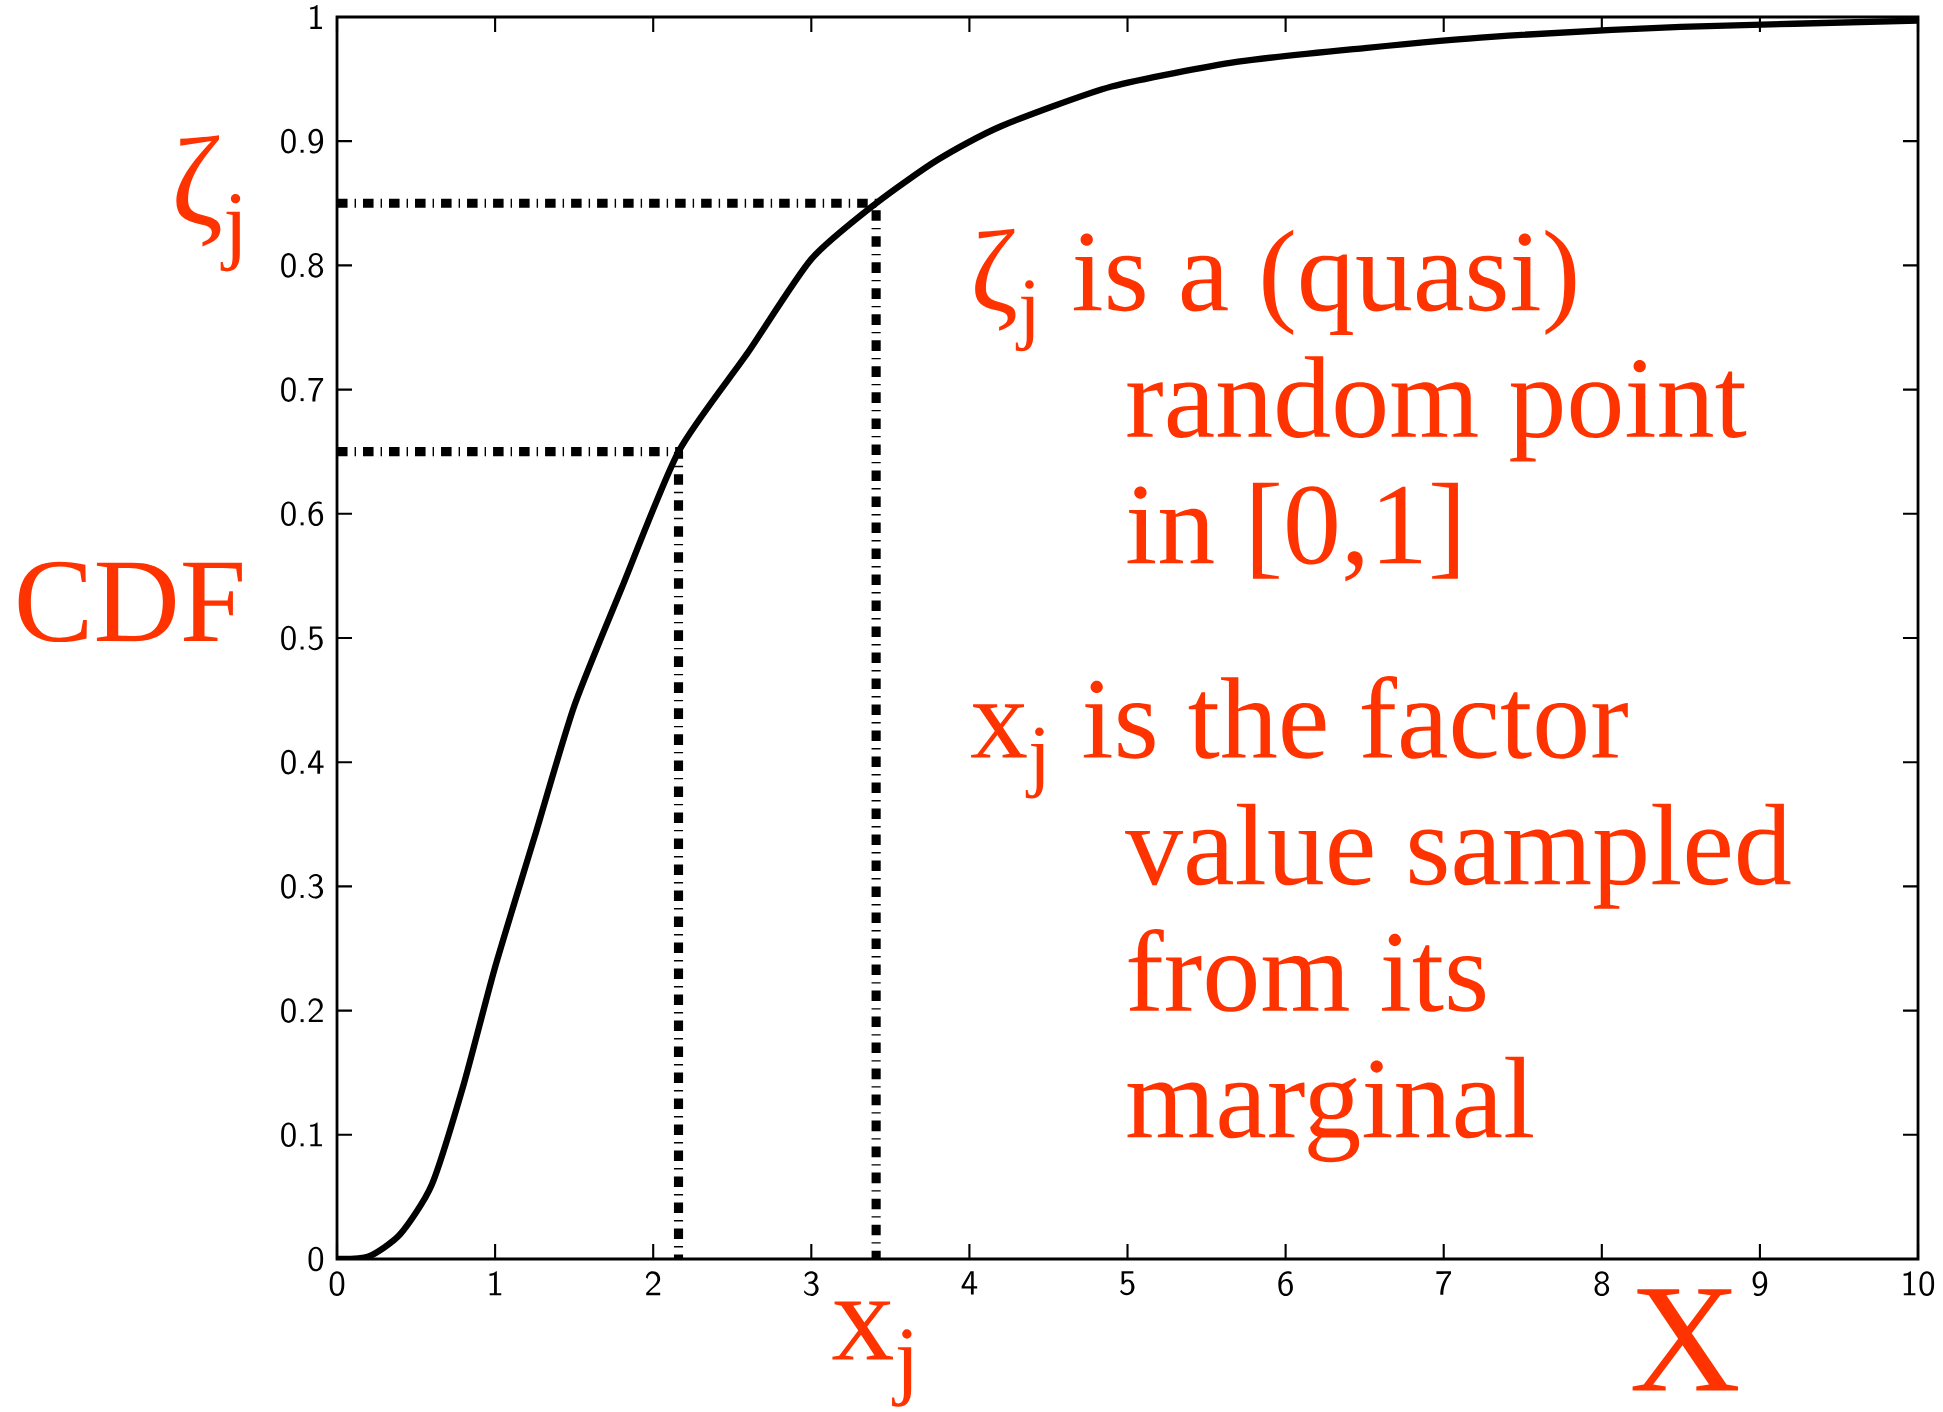  What do you see at coordinates (316, 1259) in the screenshot?
I see `y-tick-label: 0` at bounding box center [316, 1259].